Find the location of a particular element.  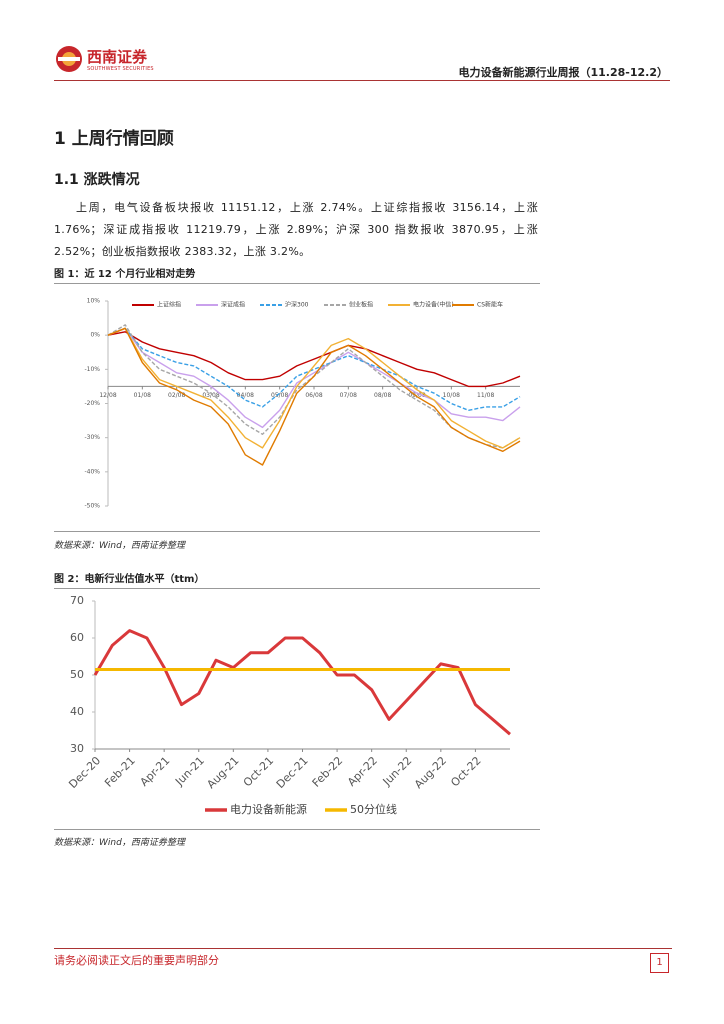

x-tick-label: 10/08 is located at coordinates (451, 395).